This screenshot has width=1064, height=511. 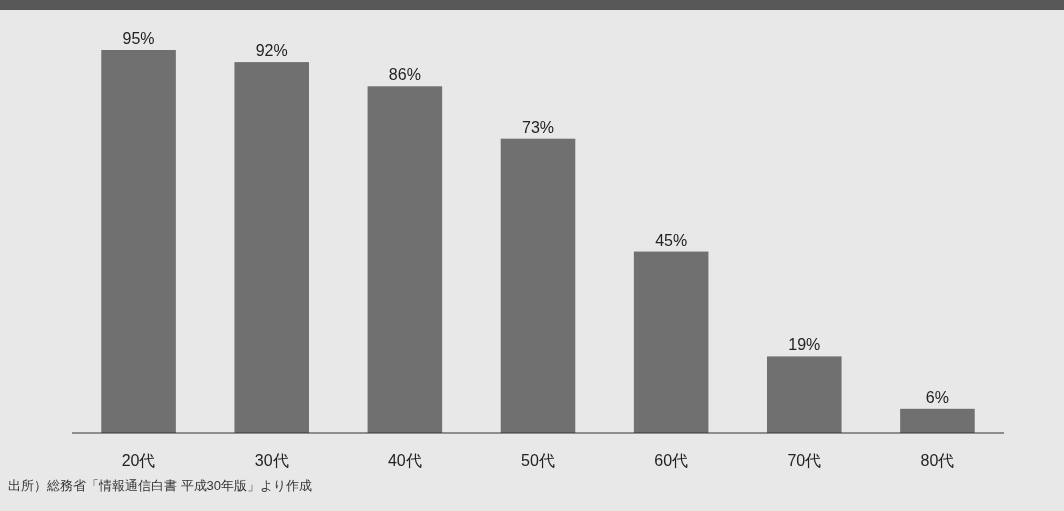 I want to click on x-tick-label: 70代, so click(x=804, y=460).